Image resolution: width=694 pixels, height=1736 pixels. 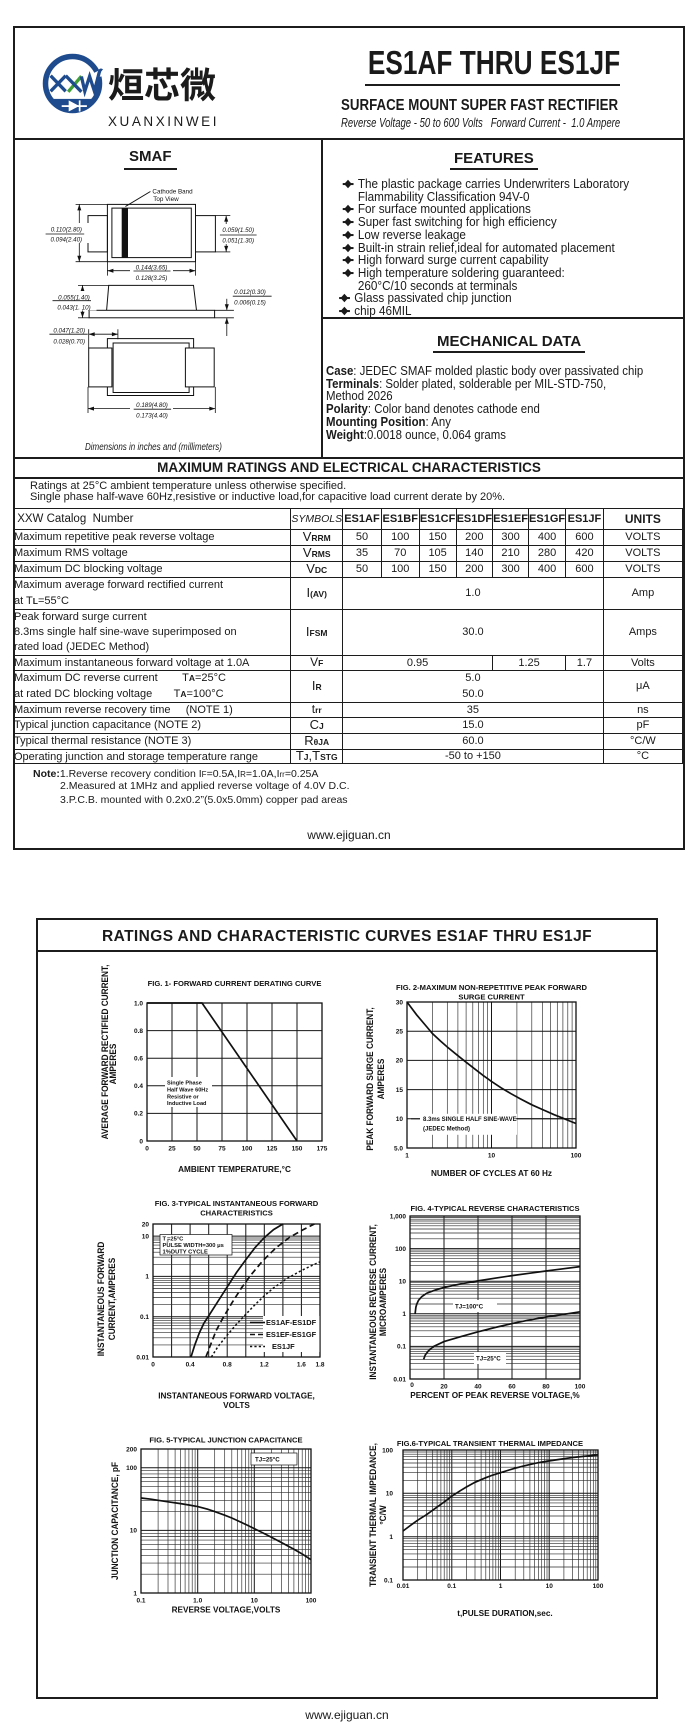 What do you see at coordinates (138, 1114) in the screenshot?
I see `svg-text: 0.2` at bounding box center [138, 1114].